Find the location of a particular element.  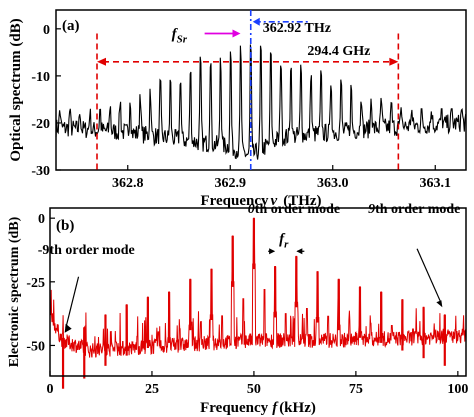

panel-a-x-axis-label: Frequency ν (THz) is located at coordinates (260, 201).